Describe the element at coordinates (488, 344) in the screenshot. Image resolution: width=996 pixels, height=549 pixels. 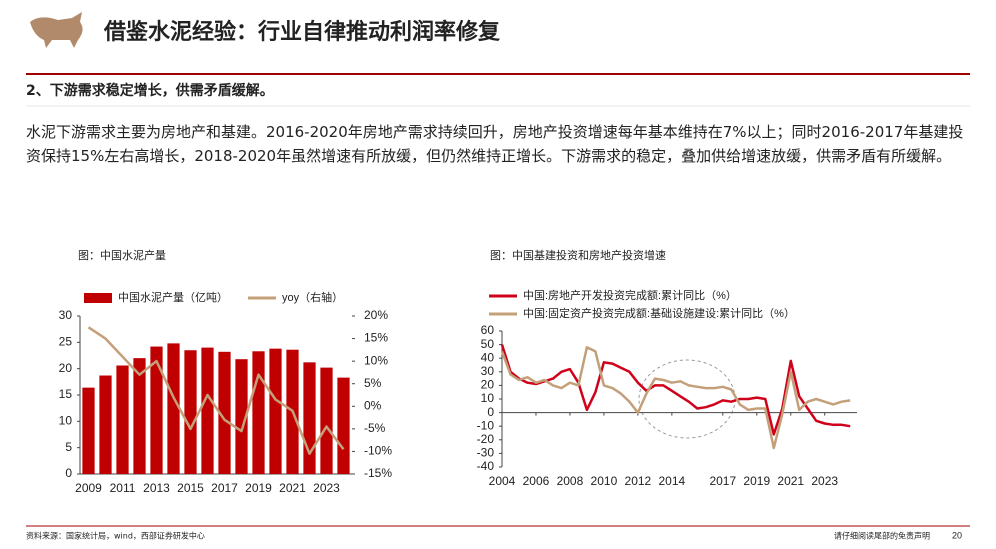
I see `y-tick-label: 50` at that location.